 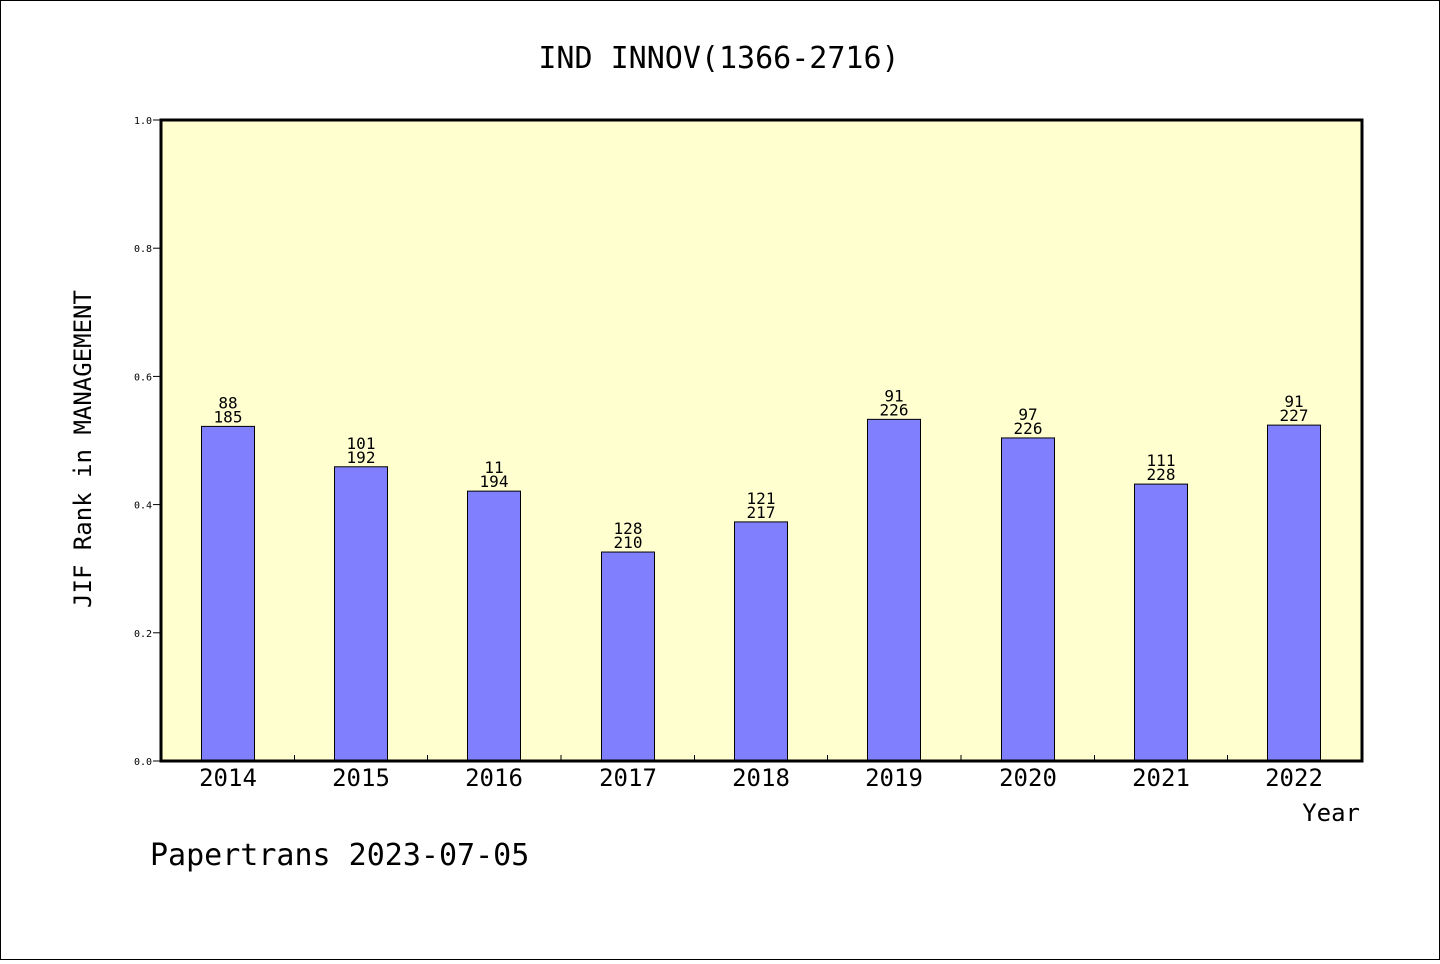 I want to click on x-tick-label: 2014, so click(x=228, y=778).